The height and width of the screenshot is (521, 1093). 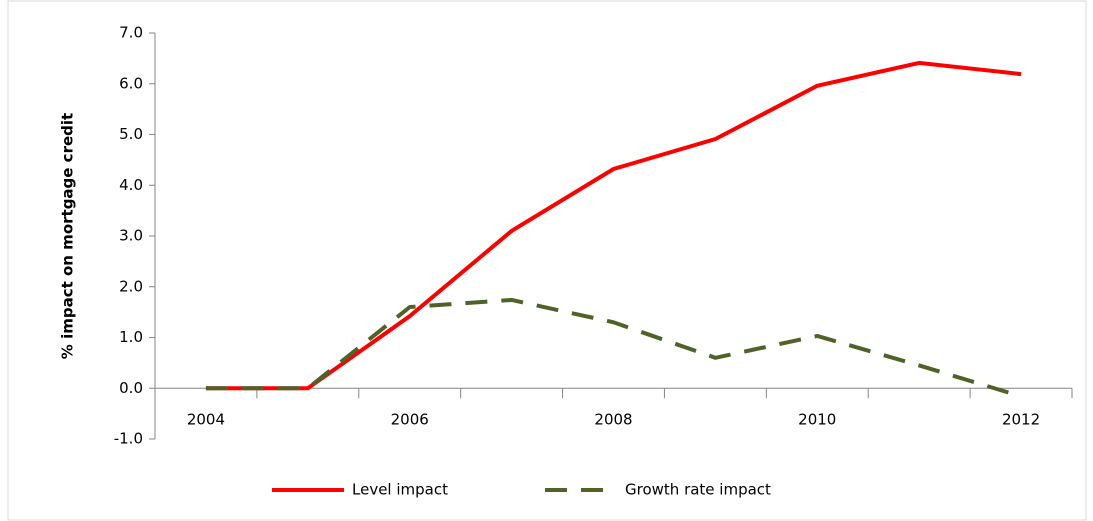 What do you see at coordinates (131, 134) in the screenshot?
I see `y-tick-label: 5.0` at bounding box center [131, 134].